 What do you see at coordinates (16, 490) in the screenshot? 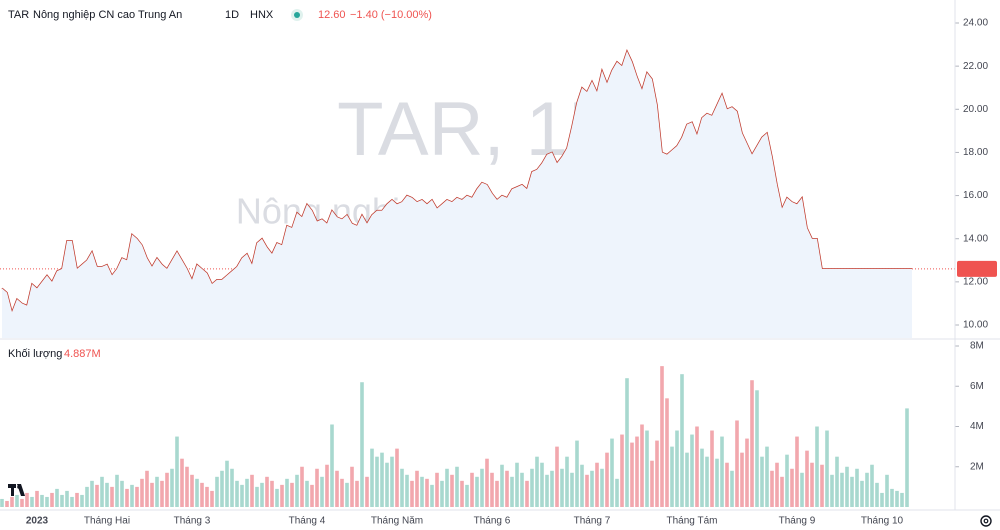
I see `tv-logo` at bounding box center [16, 490].